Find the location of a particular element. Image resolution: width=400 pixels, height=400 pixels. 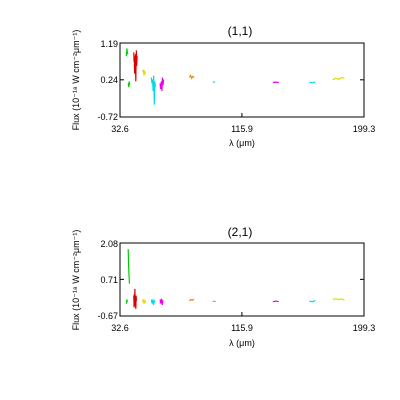

panel-1-ytick-label: 0.24 is located at coordinates (109, 80).